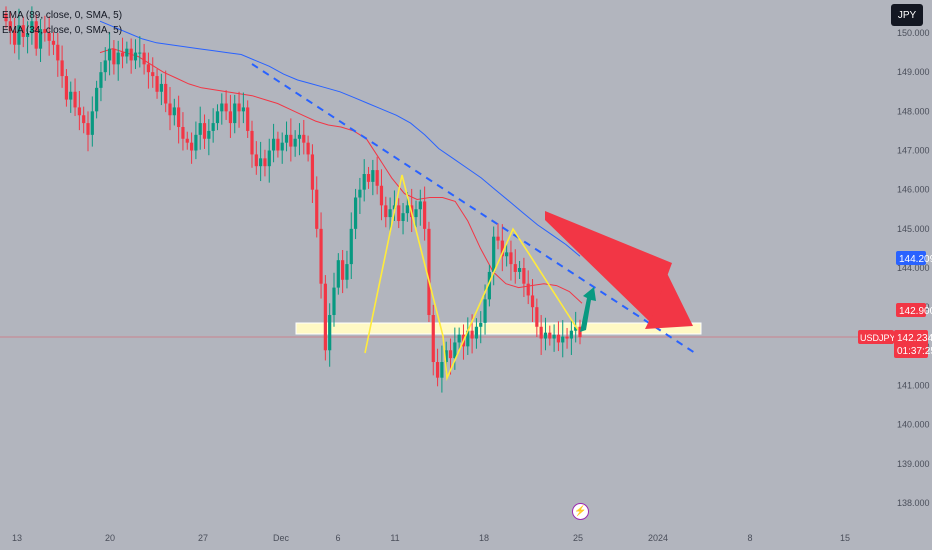 The image size is (932, 550). Describe the element at coordinates (578, 538) in the screenshot. I see `time-tick-label: 25` at that location.